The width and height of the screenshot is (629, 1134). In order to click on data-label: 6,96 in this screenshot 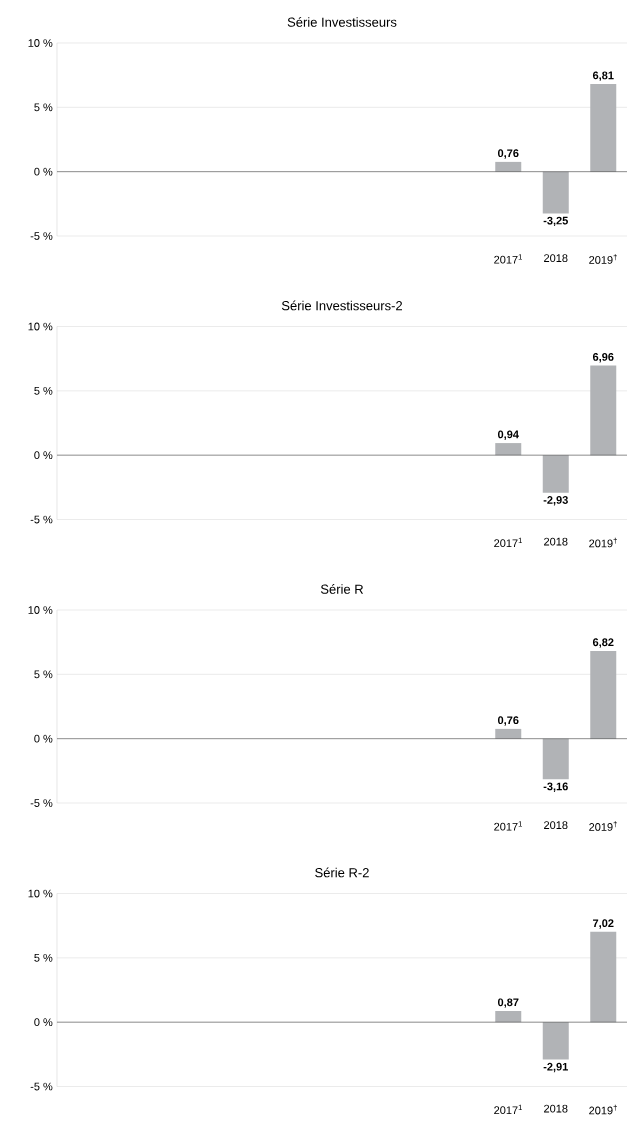, I will do `click(603, 358)`.